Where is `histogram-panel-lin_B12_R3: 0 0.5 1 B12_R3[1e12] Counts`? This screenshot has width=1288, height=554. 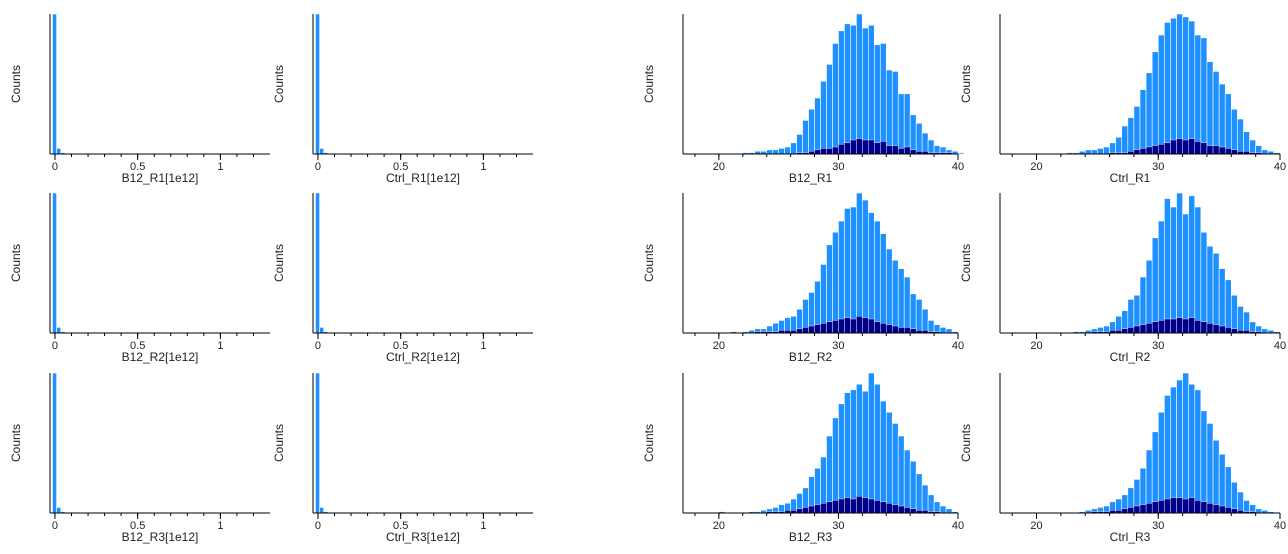
histogram-panel-lin_B12_R3: 0 0.5 1 B12_R3[1e12] Counts is located at coordinates (139, 458).